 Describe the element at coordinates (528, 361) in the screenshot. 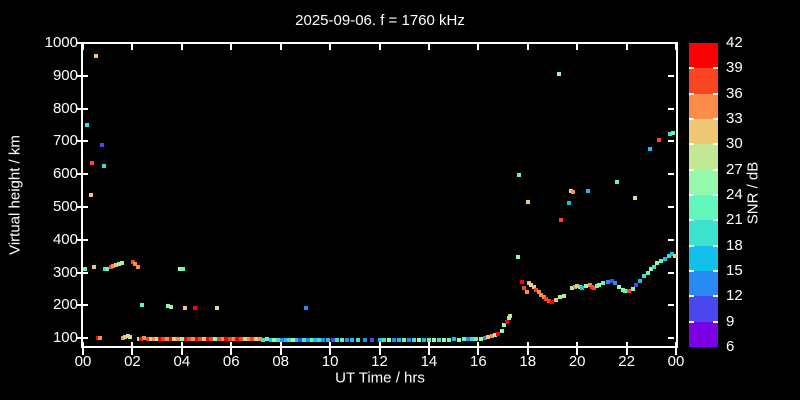

I see `x-tick-label: 18` at that location.